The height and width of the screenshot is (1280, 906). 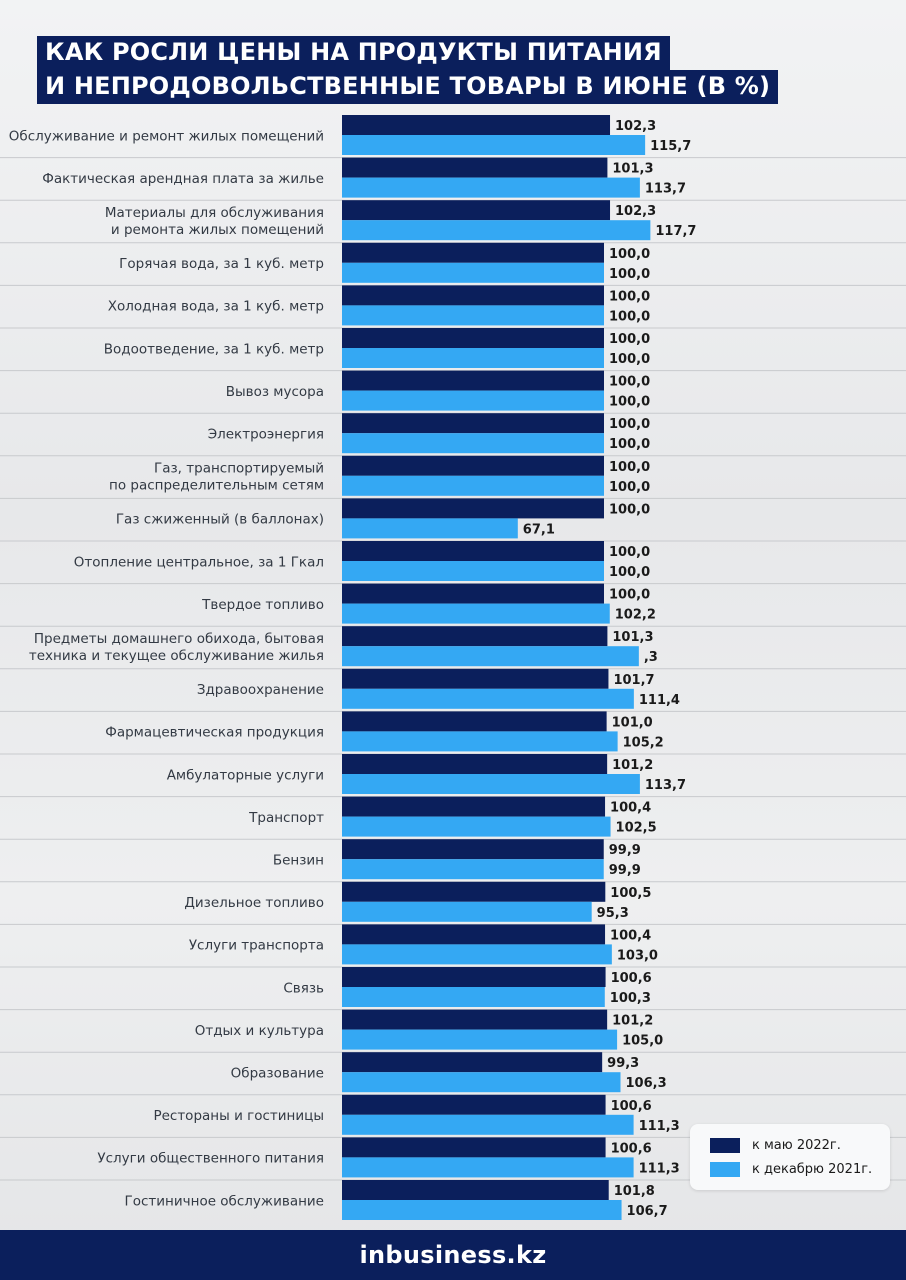 What do you see at coordinates (221, 264) in the screenshot?
I see `category-label: Горячая вода, за 1 куб. метр` at bounding box center [221, 264].